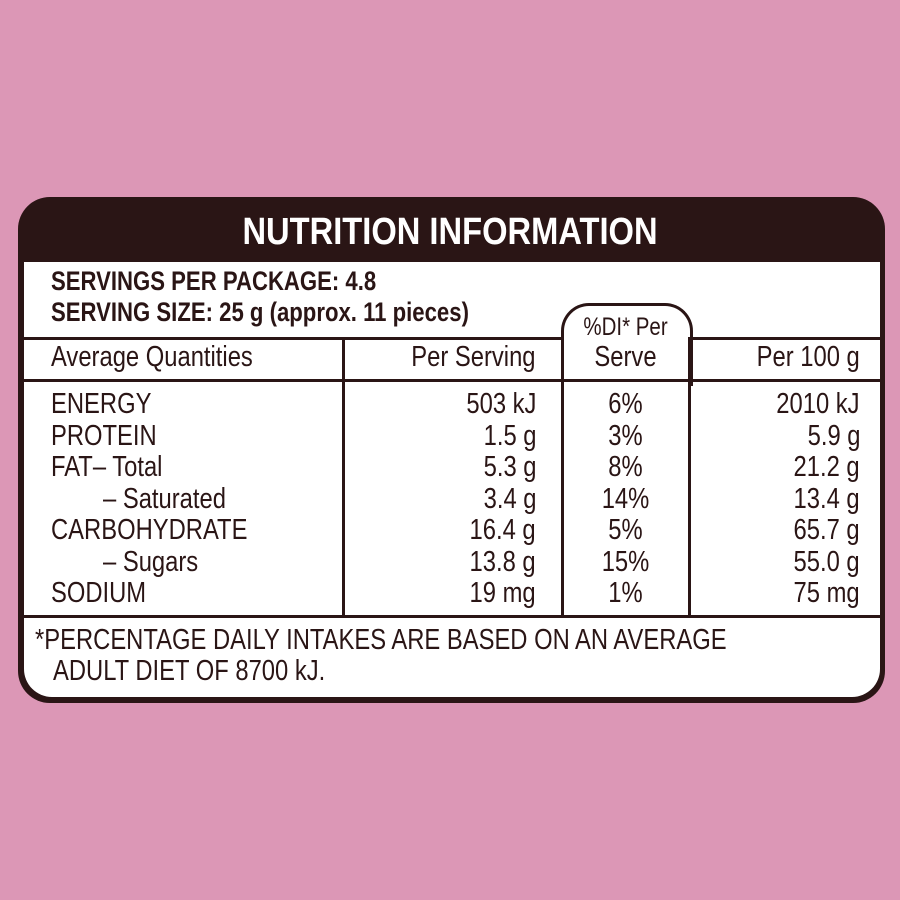 This screenshot has height=900, width=900. Describe the element at coordinates (625, 498) in the screenshot. I see `row-di: 14%` at that location.